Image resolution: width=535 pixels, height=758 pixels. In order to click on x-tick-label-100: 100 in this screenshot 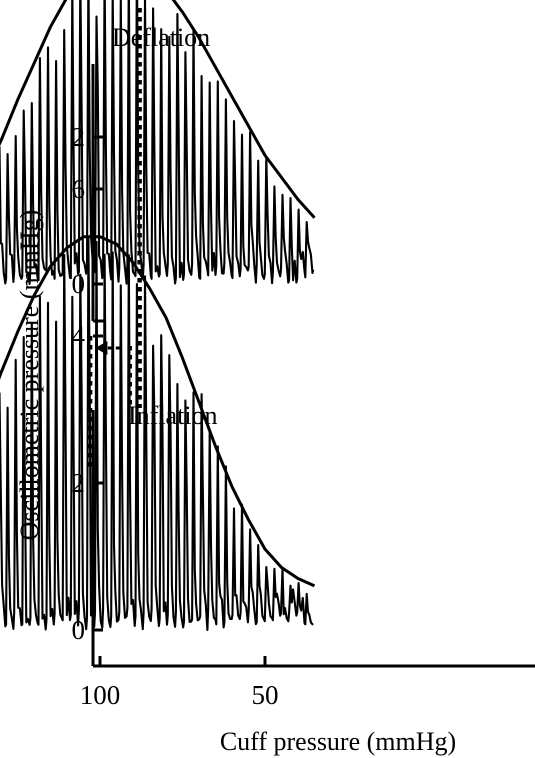, I will do `click(100, 695)`.